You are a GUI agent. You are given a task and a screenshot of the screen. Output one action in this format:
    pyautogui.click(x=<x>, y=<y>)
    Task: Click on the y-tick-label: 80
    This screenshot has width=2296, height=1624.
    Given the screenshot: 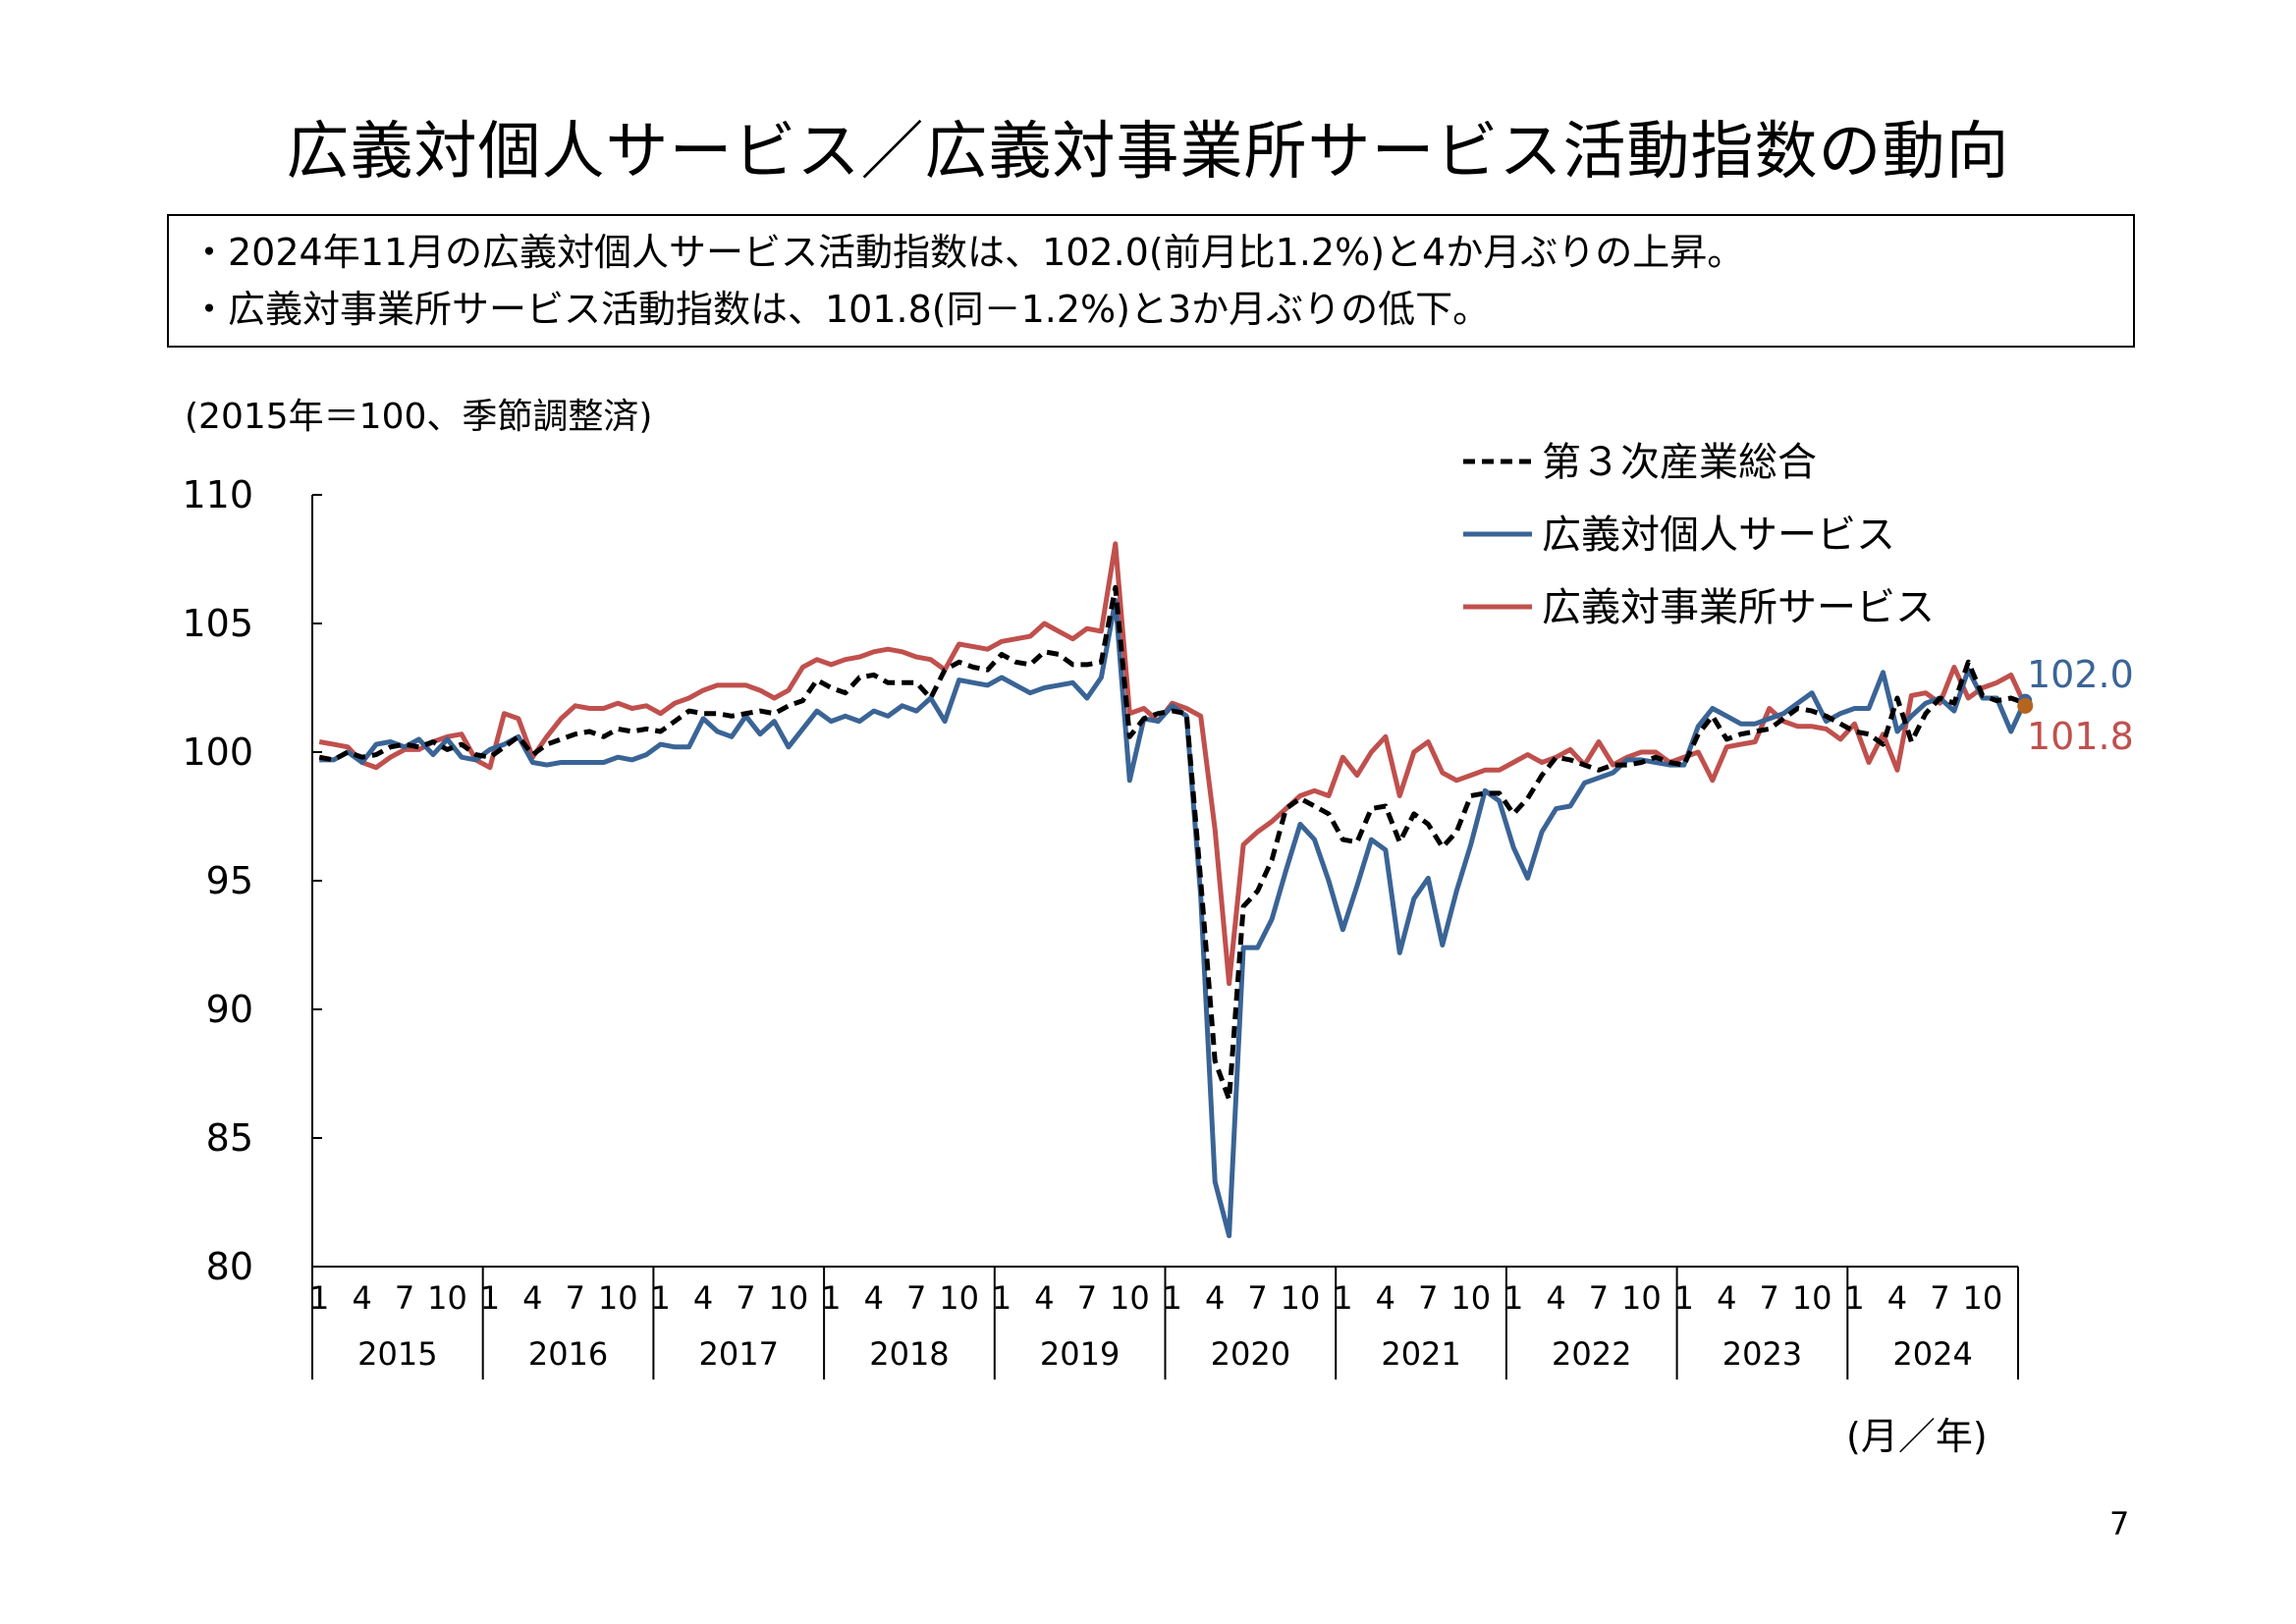 What is the action you would take?
    pyautogui.click(x=229, y=1266)
    